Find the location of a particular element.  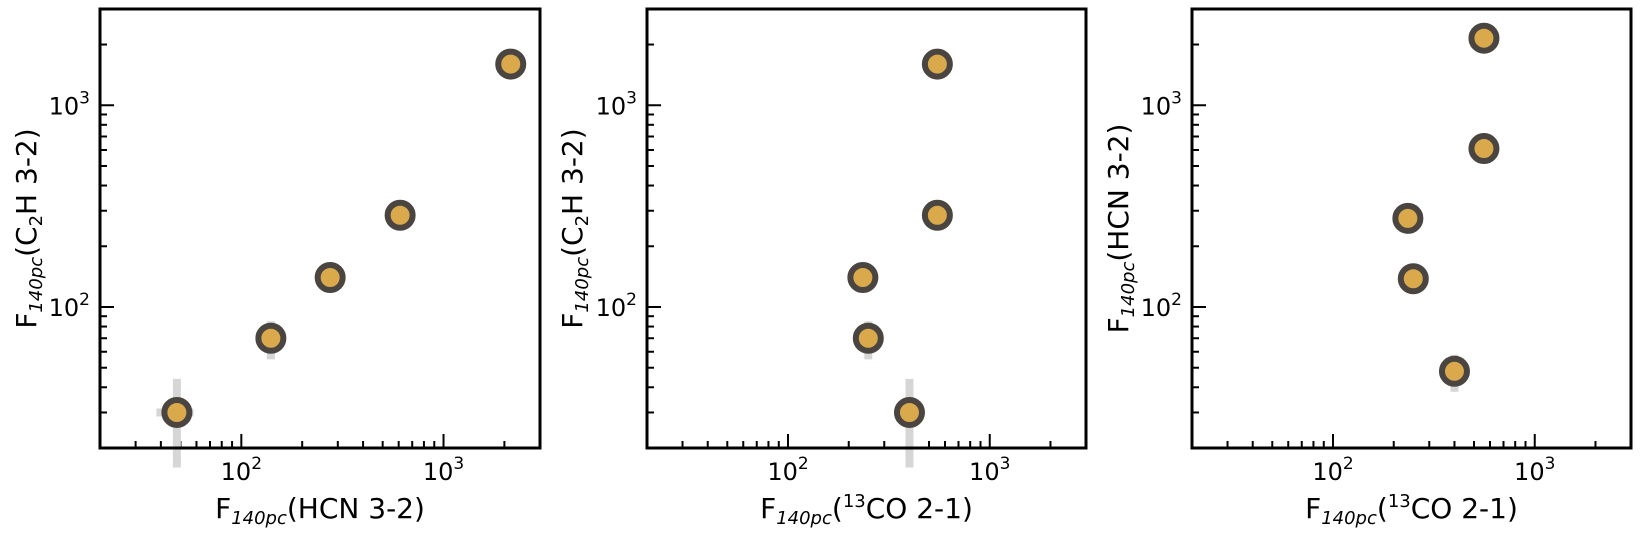

y-axis-label: F140pc(HCN 3-2) is located at coordinates (1120, 229).